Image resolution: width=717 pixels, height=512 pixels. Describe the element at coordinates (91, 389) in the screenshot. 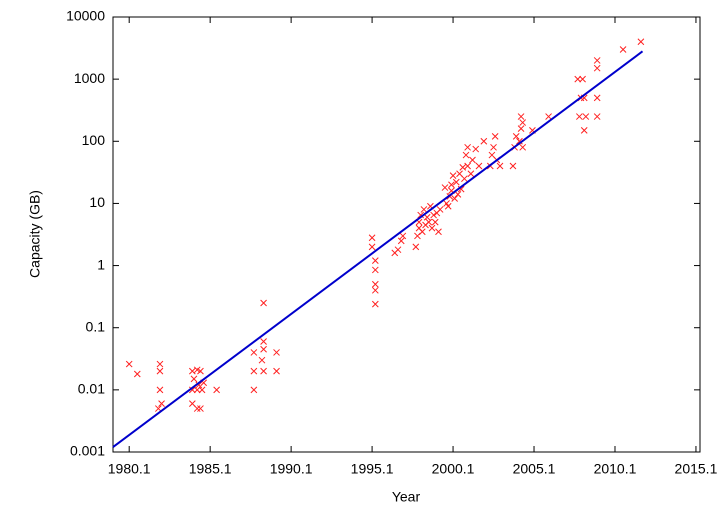

I see `y-tick-label: 0.01` at that location.